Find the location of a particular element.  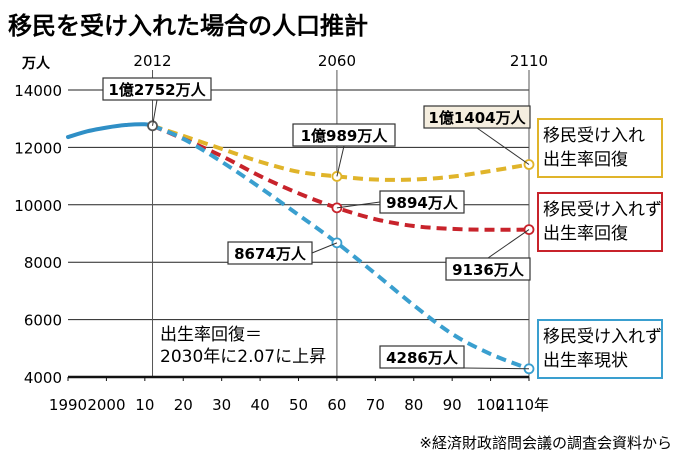

x-tick-label: 50 is located at coordinates (298, 405).